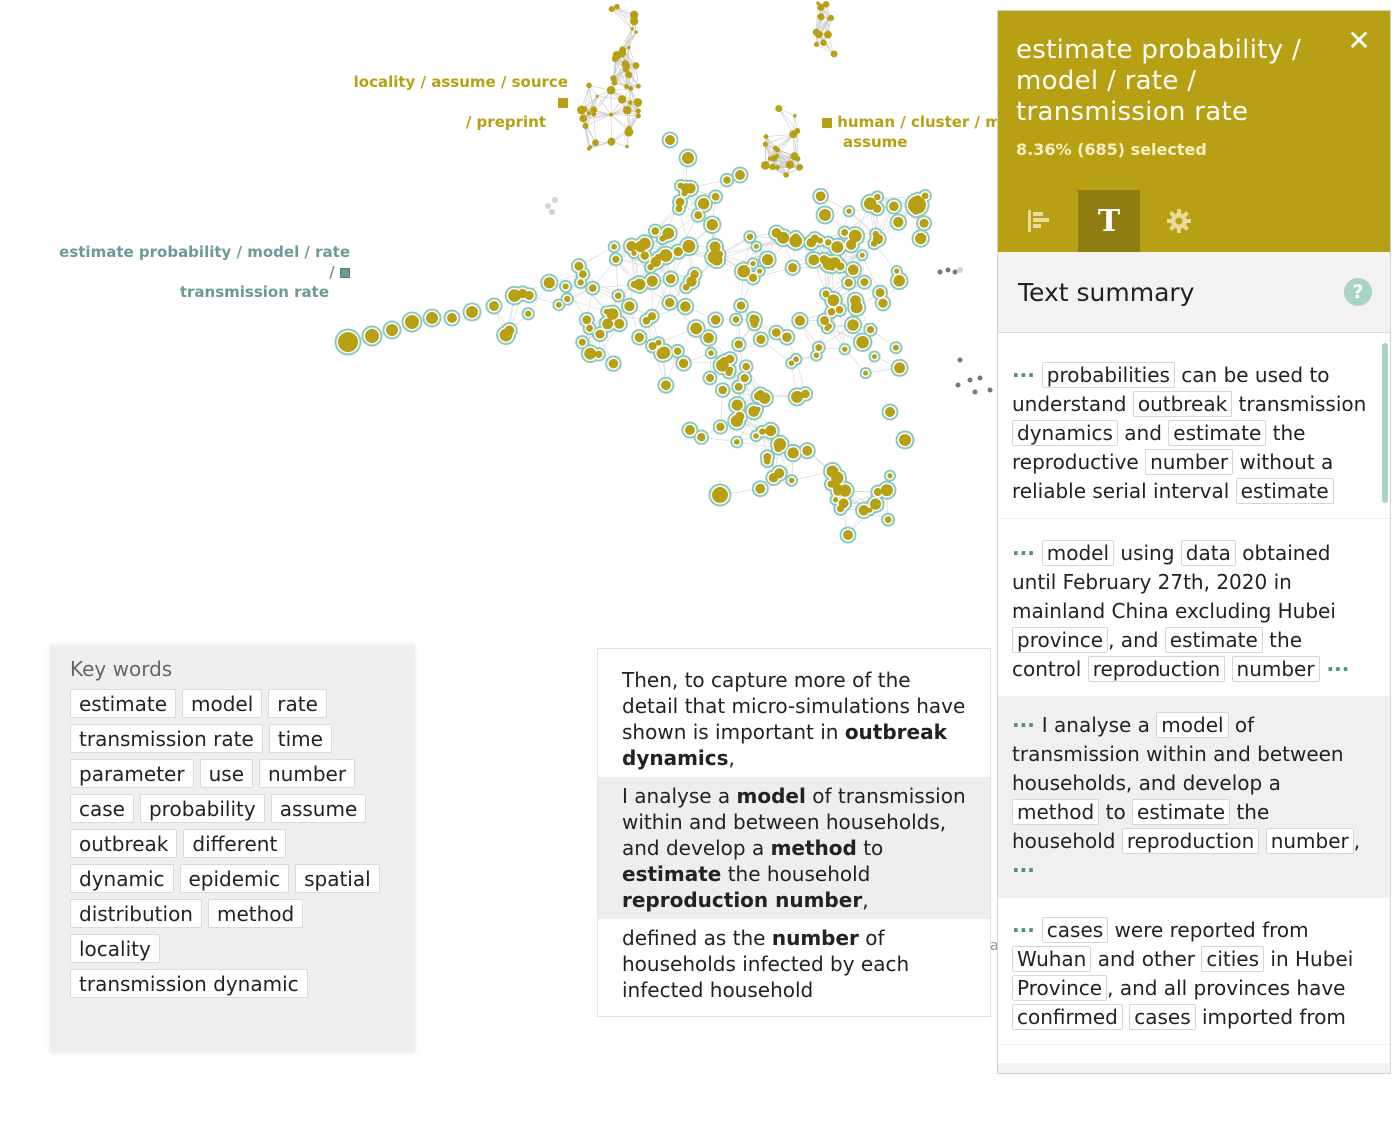 Image resolution: width=1400 pixels, height=1131 pixels. Describe the element at coordinates (202, 808) in the screenshot. I see `keyword-chip: probability` at that location.